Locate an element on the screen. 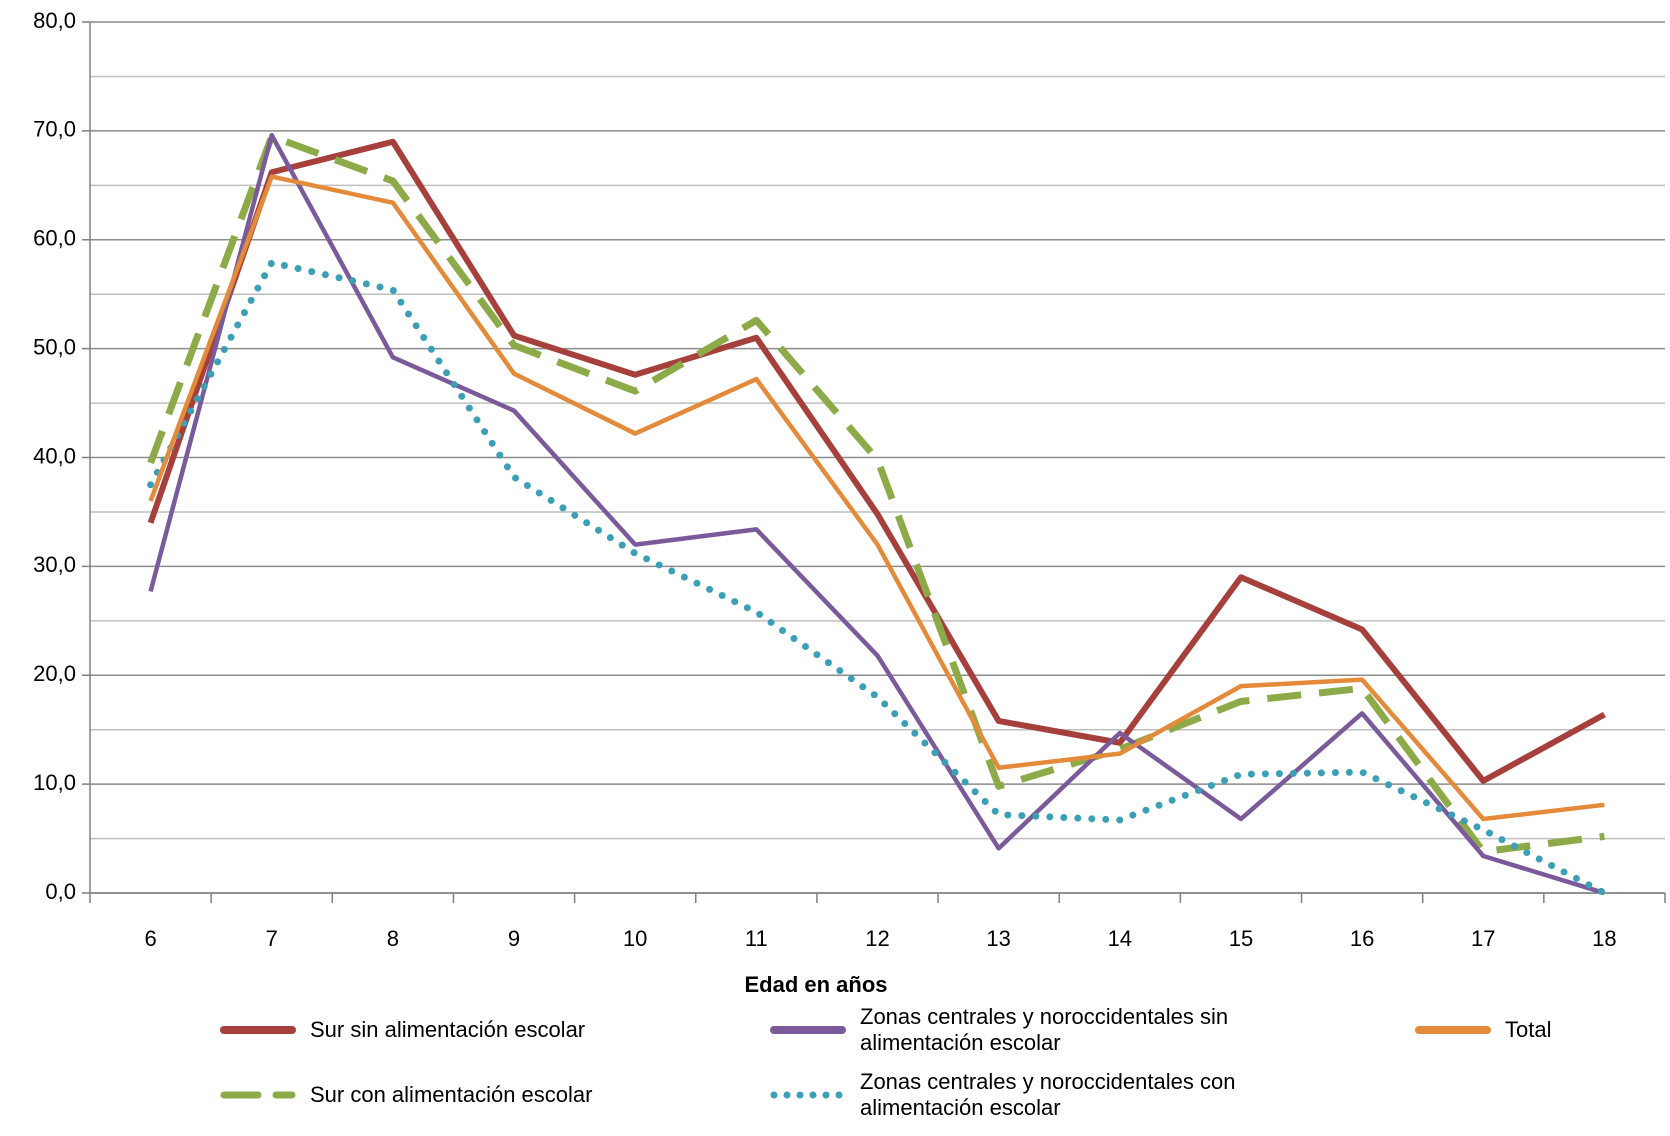 The width and height of the screenshot is (1670, 1136). x-tick-label: 16 is located at coordinates (1362, 938).